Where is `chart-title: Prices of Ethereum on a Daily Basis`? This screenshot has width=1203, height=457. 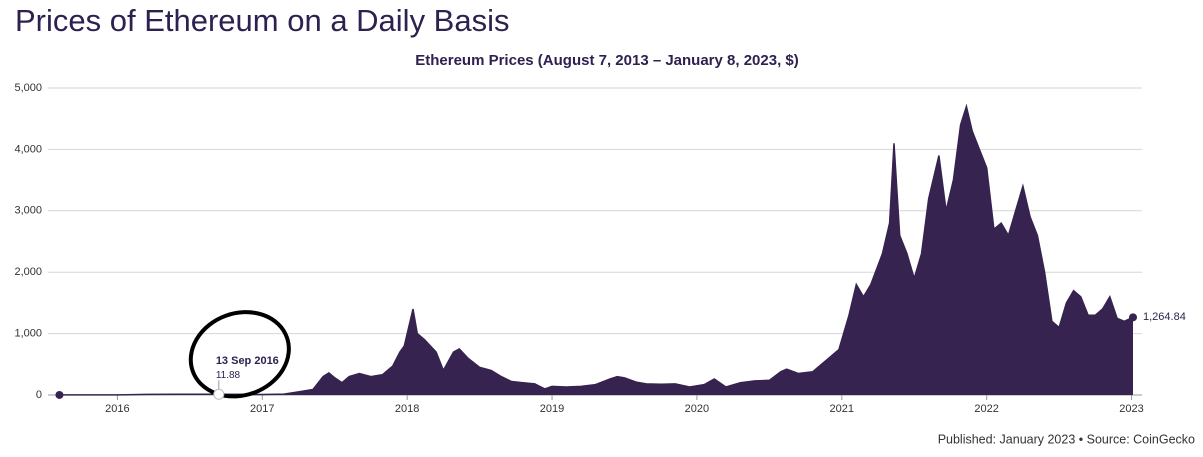
chart-title: Prices of Ethereum on a Daily Basis is located at coordinates (262, 20).